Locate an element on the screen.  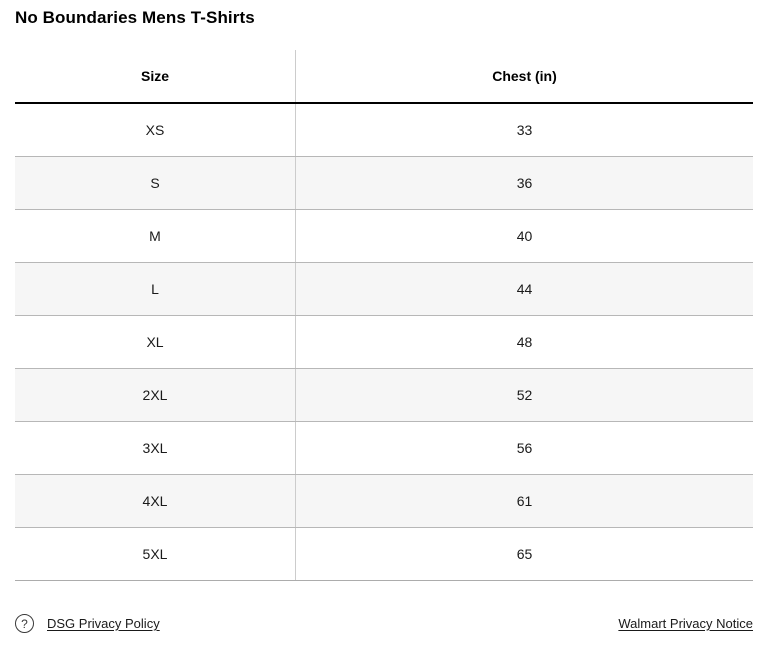
dsg-privacy-policy-link: DSG Privacy Policy is located at coordinates (103, 623).